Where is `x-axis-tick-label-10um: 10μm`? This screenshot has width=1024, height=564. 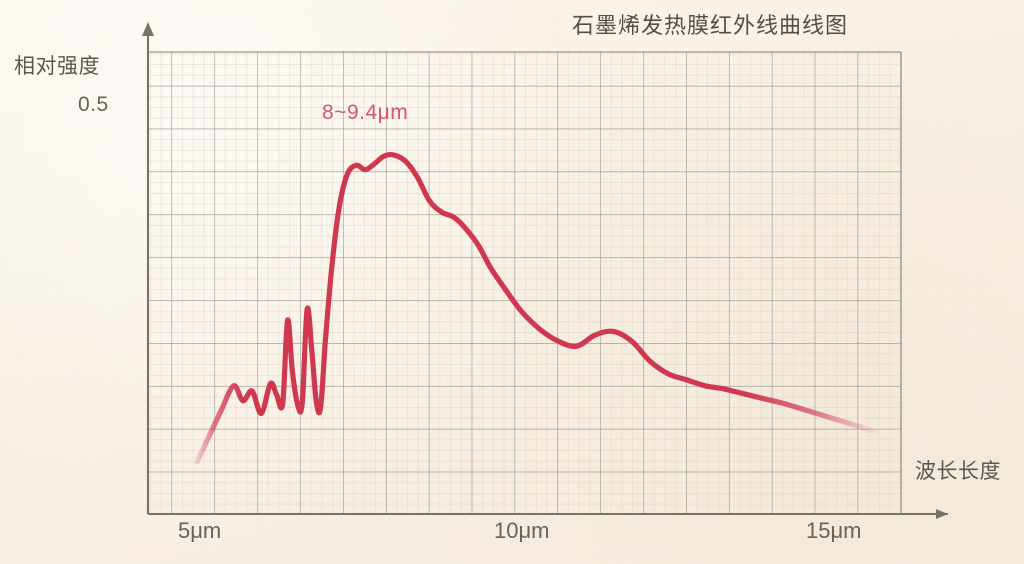
x-axis-tick-label-10um: 10μm is located at coordinates (522, 530).